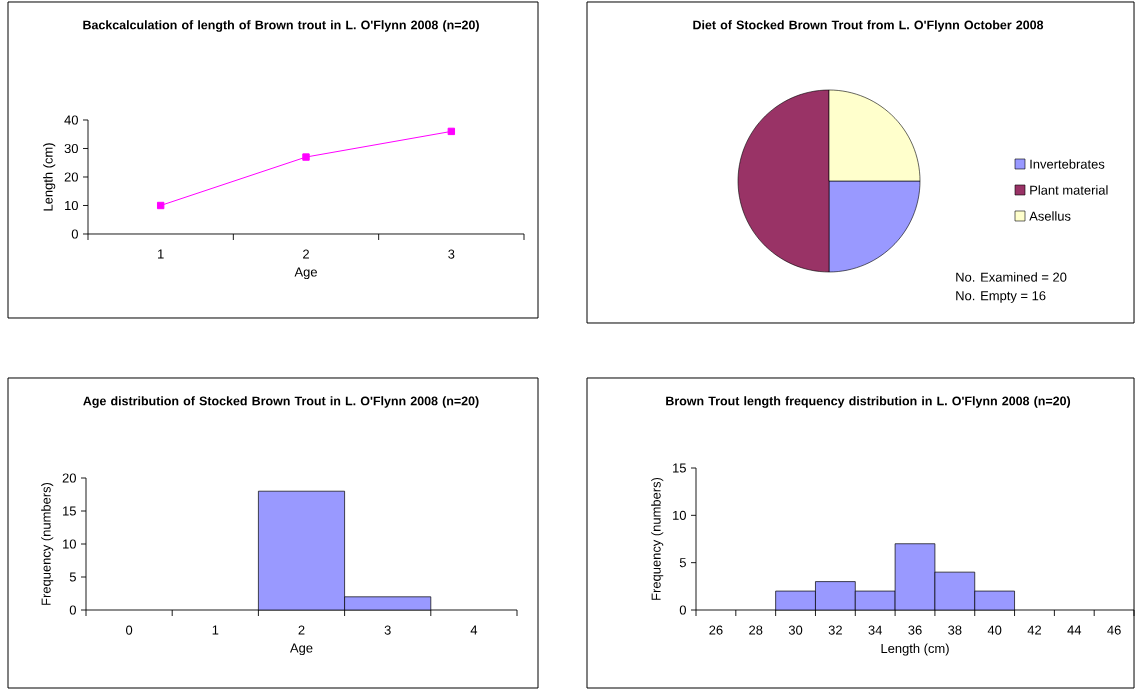 The height and width of the screenshot is (689, 1135). I want to click on x-tick-label: 38, so click(955, 630).